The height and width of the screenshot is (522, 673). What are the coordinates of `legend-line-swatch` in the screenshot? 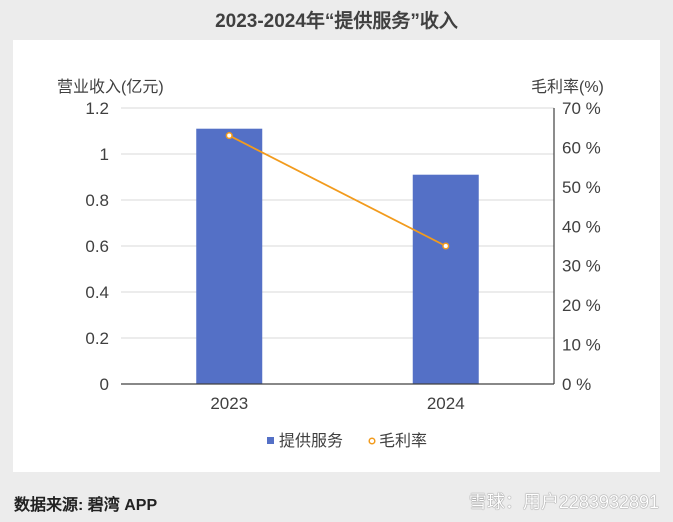 It's located at (372, 441).